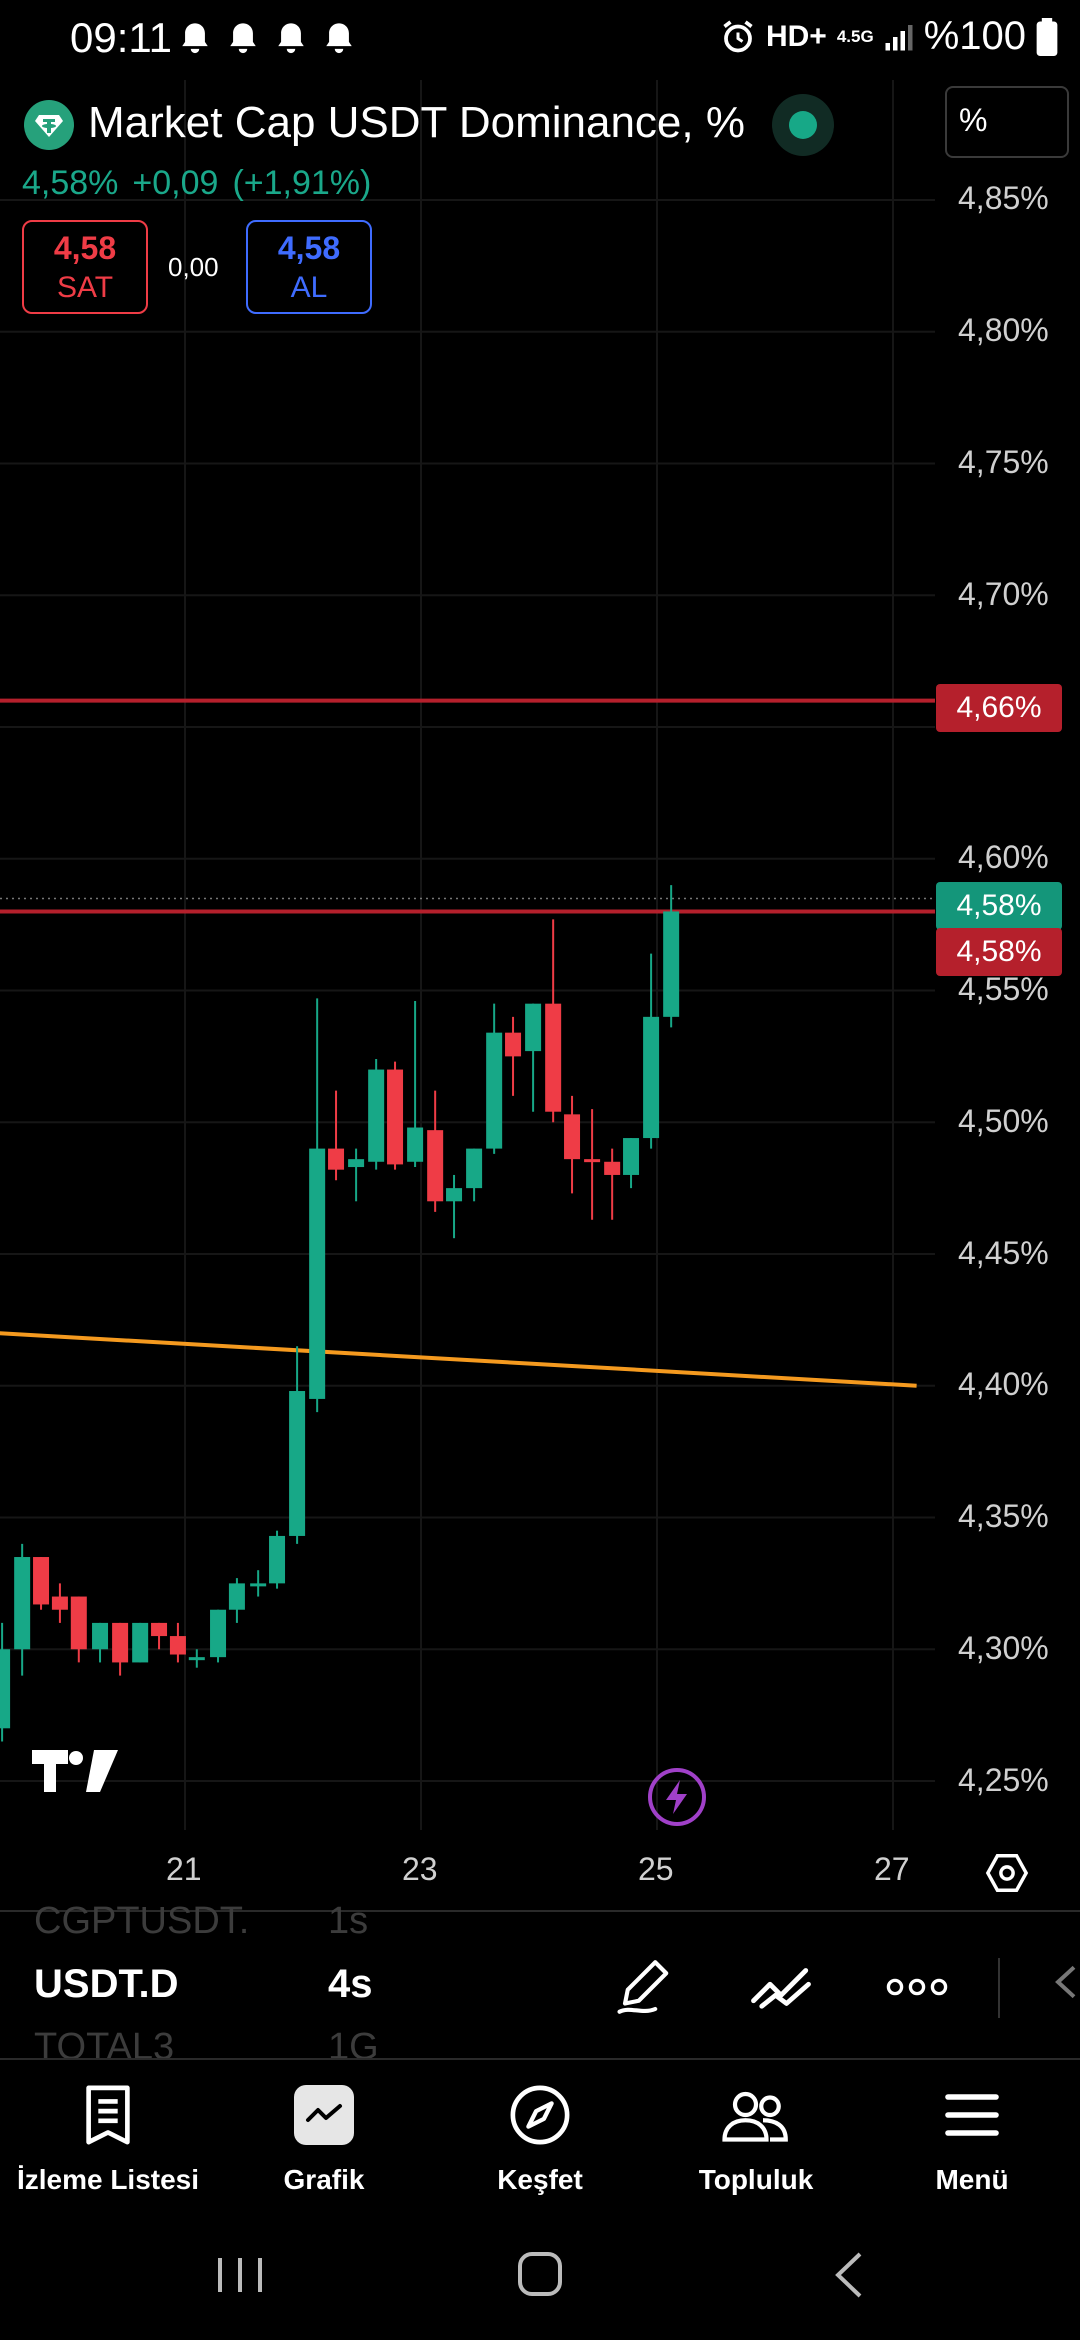  I want to click on pencil-icon, so click(647, 1987).